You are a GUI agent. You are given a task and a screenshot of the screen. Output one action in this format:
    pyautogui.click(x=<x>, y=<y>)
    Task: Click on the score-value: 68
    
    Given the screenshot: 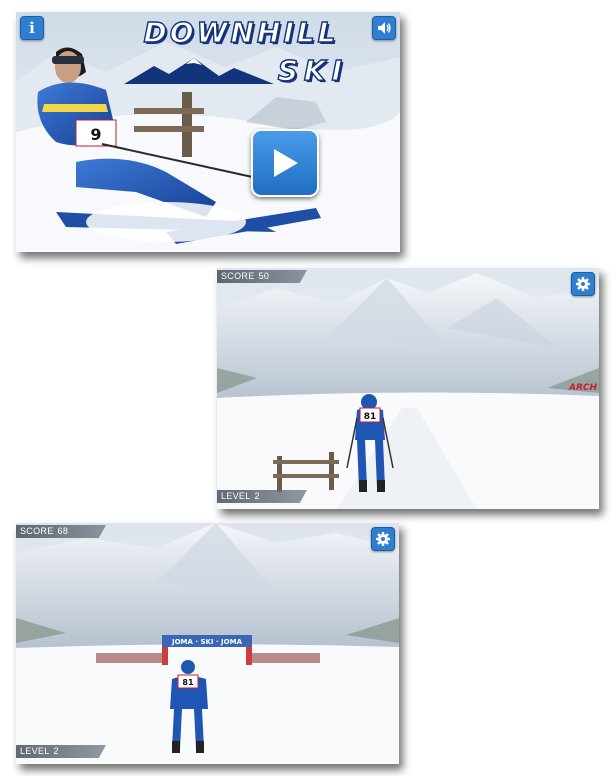 What is the action you would take?
    pyautogui.click(x=63, y=531)
    